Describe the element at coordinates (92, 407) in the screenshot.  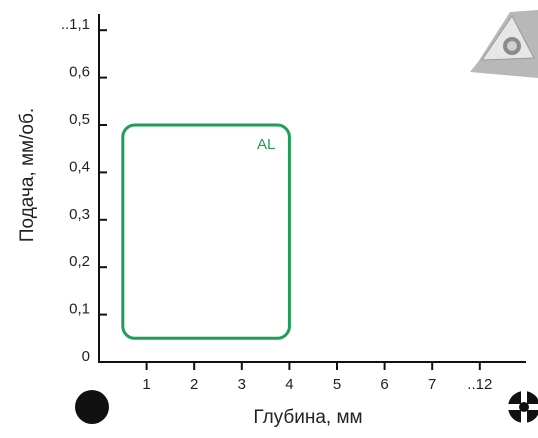
I see `circle-icon` at that location.